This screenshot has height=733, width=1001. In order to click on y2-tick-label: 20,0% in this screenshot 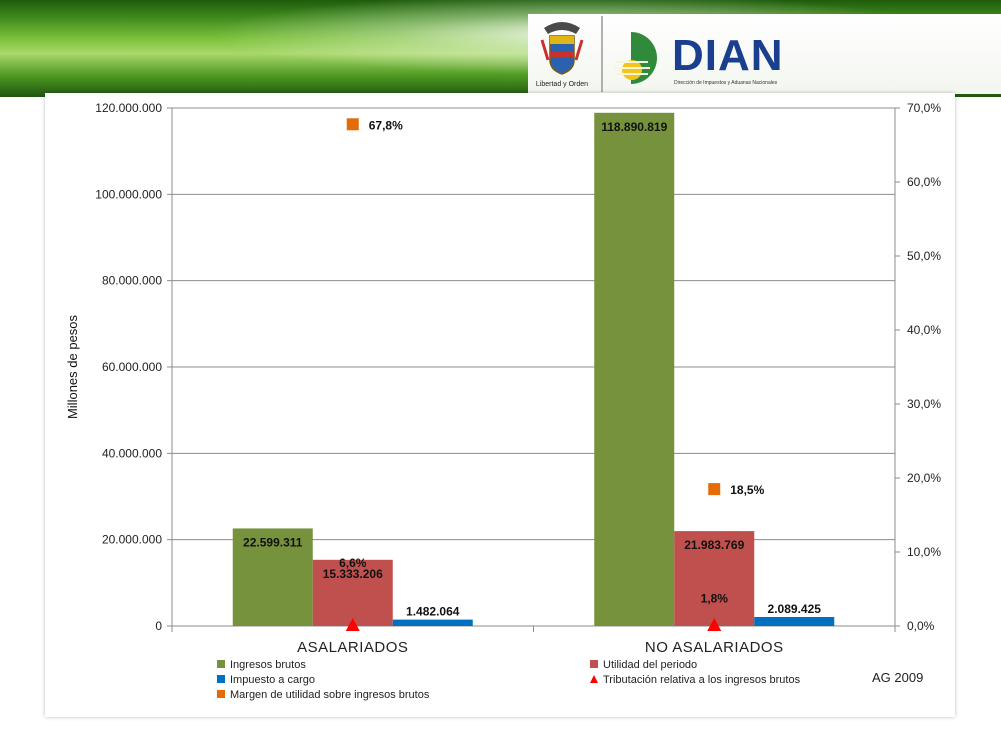, I will do `click(924, 478)`.